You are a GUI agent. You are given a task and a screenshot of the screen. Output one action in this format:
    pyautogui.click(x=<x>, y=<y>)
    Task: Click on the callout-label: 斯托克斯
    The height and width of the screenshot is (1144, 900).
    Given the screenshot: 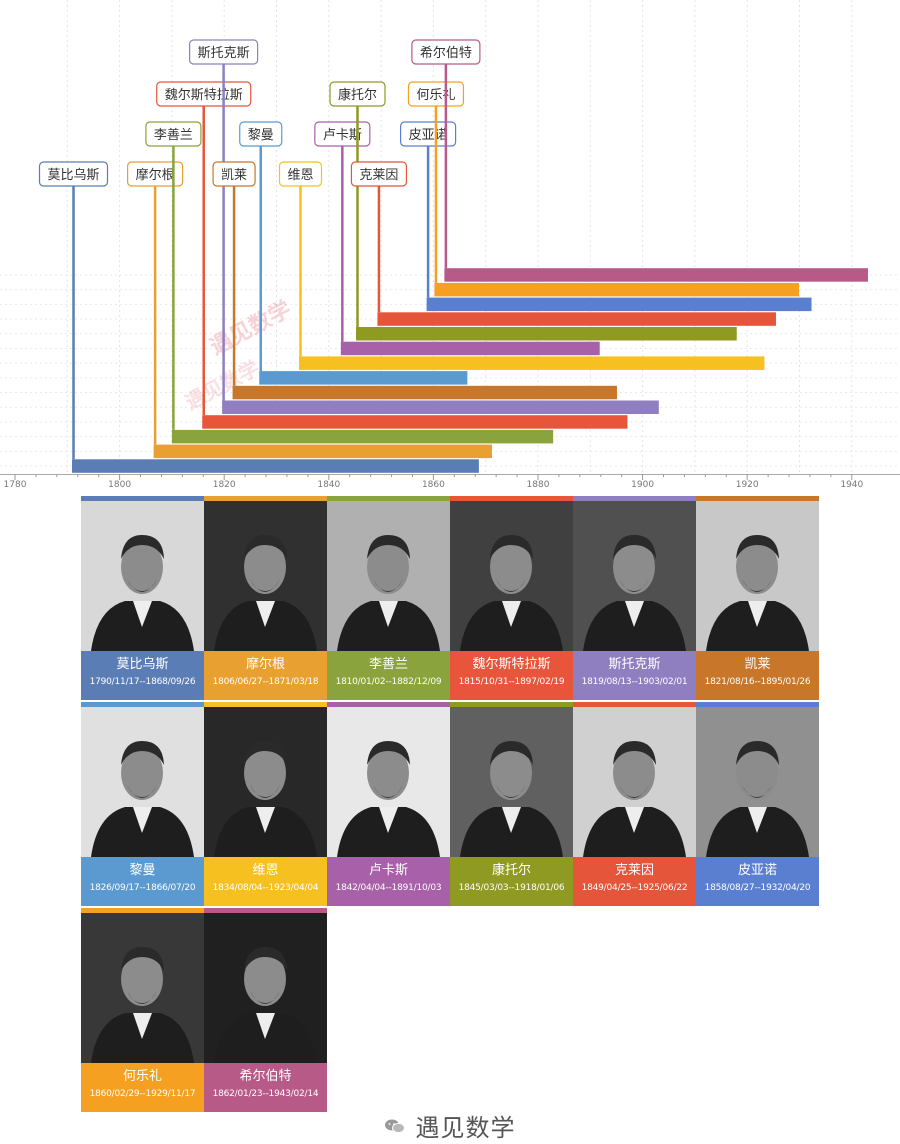 What is the action you would take?
    pyautogui.click(x=224, y=53)
    